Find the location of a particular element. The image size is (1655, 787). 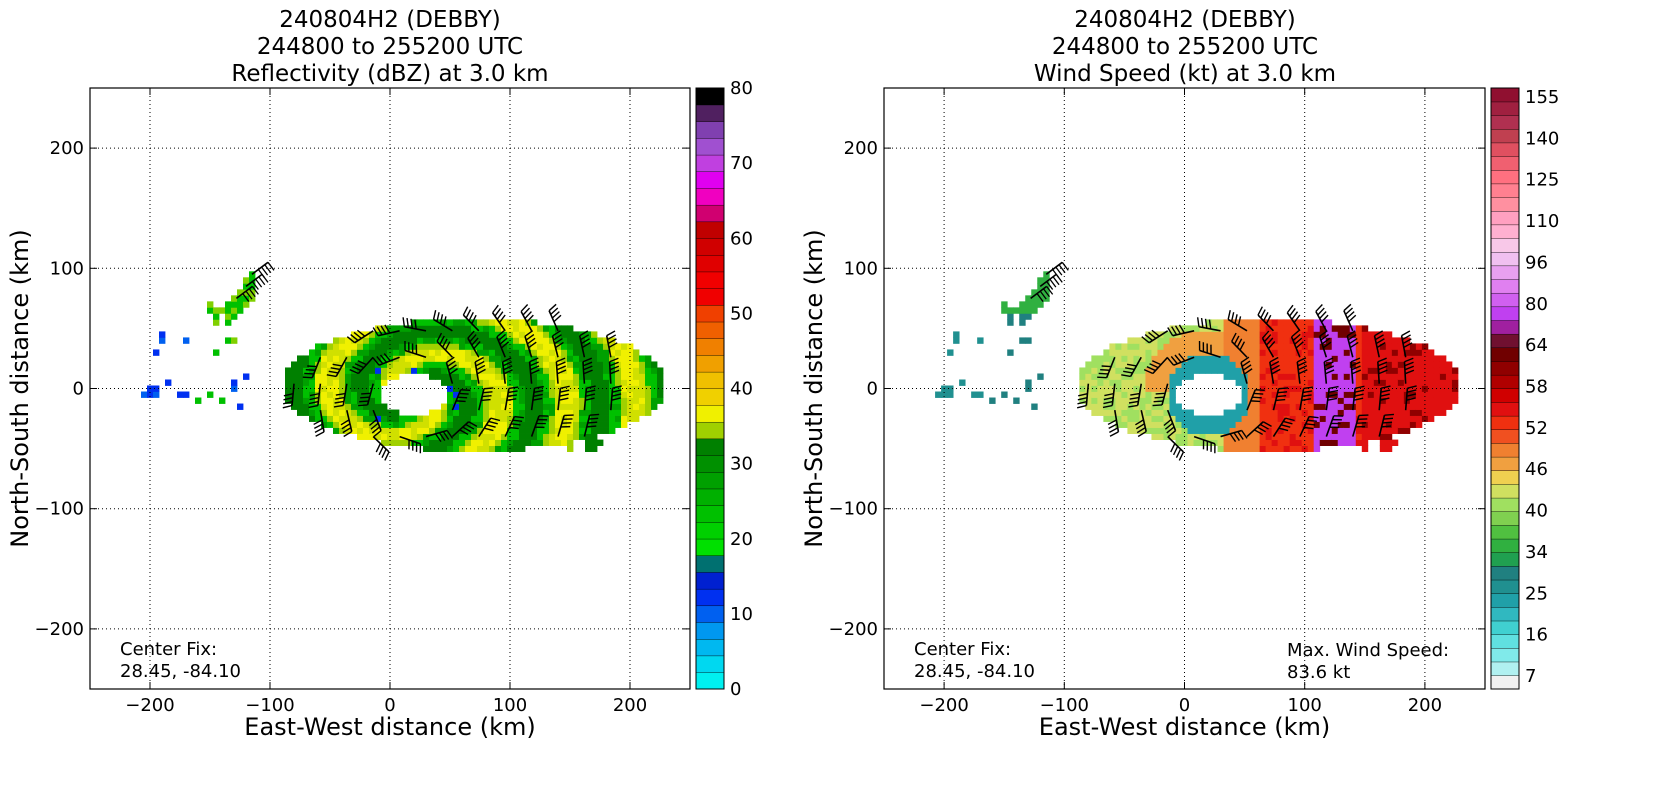

colorbar-tick-label: 34 is located at coordinates (1536, 552).